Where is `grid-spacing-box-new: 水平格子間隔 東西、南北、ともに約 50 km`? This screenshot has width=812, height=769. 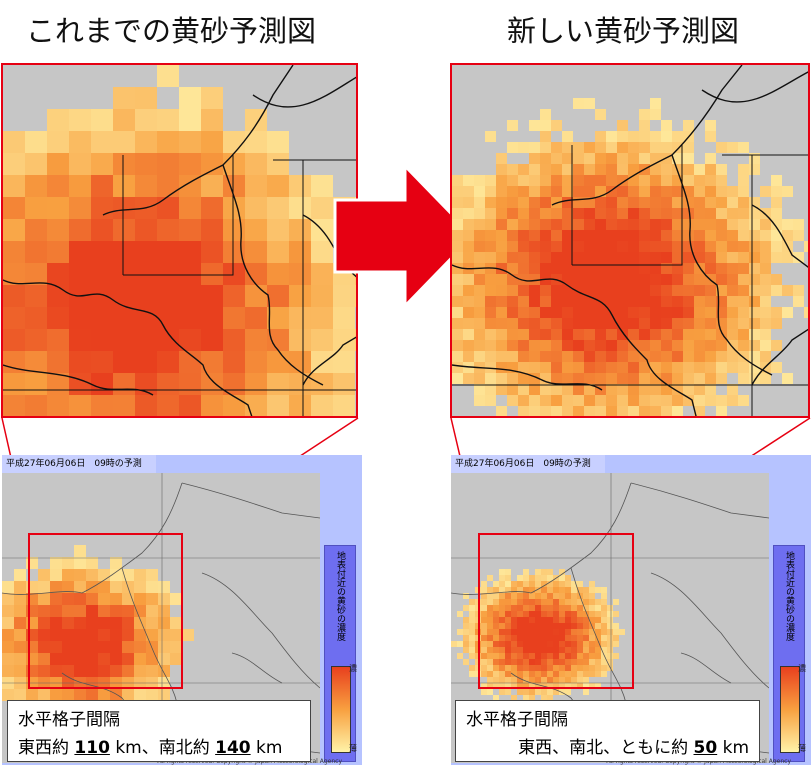 grid-spacing-box-new: 水平格子間隔 東西、南北、ともに約 50 km is located at coordinates (607, 731).